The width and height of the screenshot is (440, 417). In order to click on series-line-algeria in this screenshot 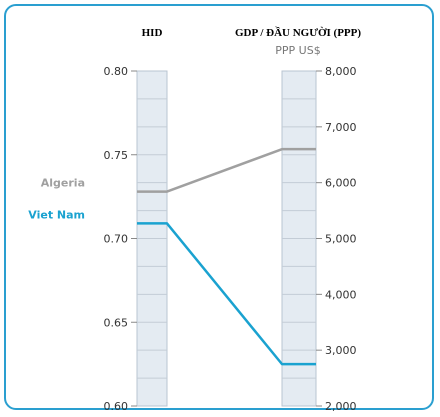, I will do `click(226, 170)`.